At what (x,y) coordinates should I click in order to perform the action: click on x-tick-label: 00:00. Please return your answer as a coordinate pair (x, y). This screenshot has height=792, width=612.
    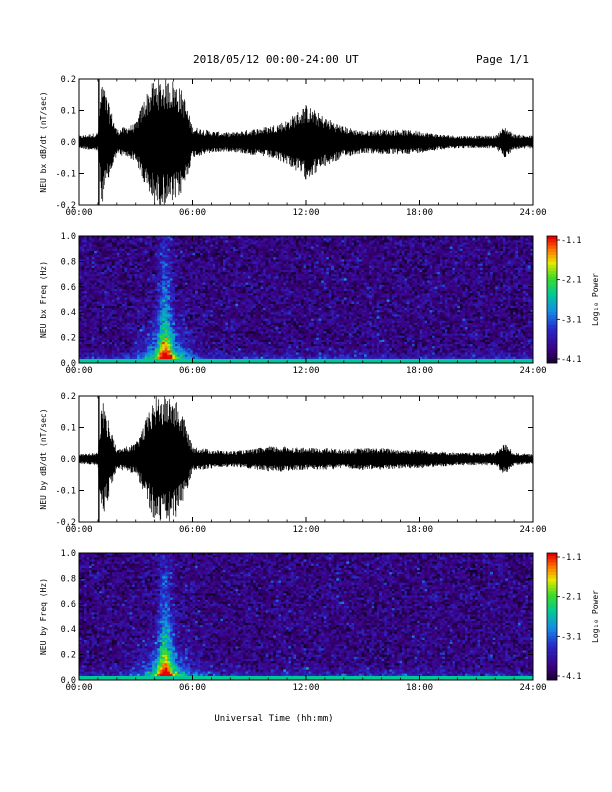
    Looking at the image, I should click on (78, 371).